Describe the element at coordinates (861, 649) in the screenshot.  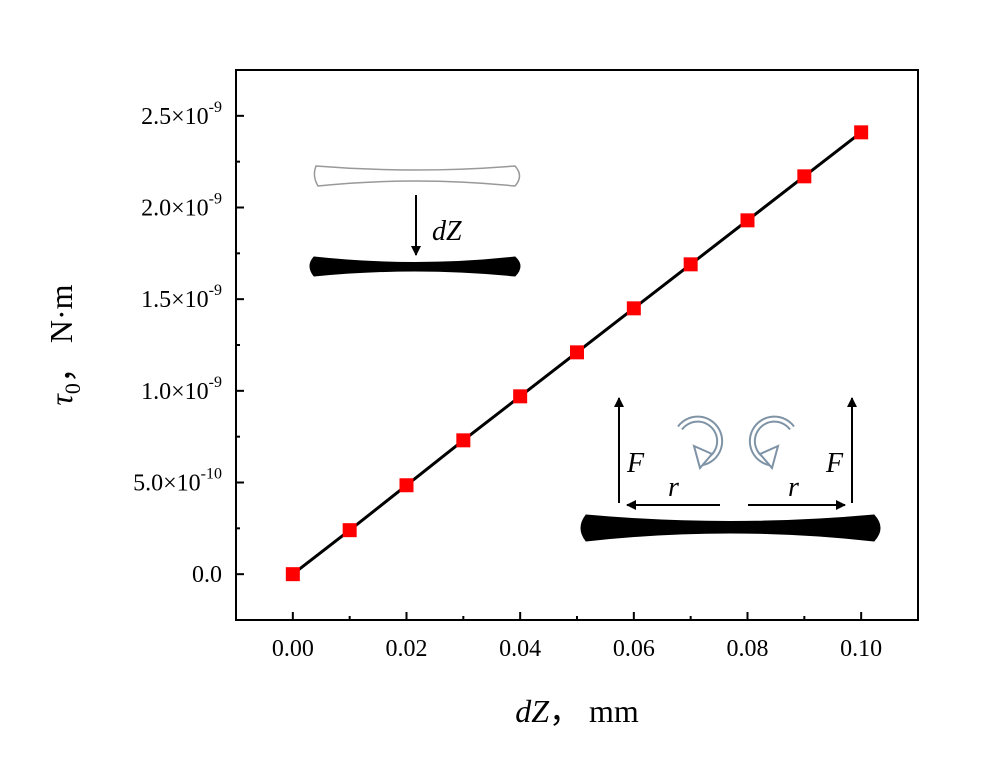
I see `x-tick-label: 0.10` at that location.